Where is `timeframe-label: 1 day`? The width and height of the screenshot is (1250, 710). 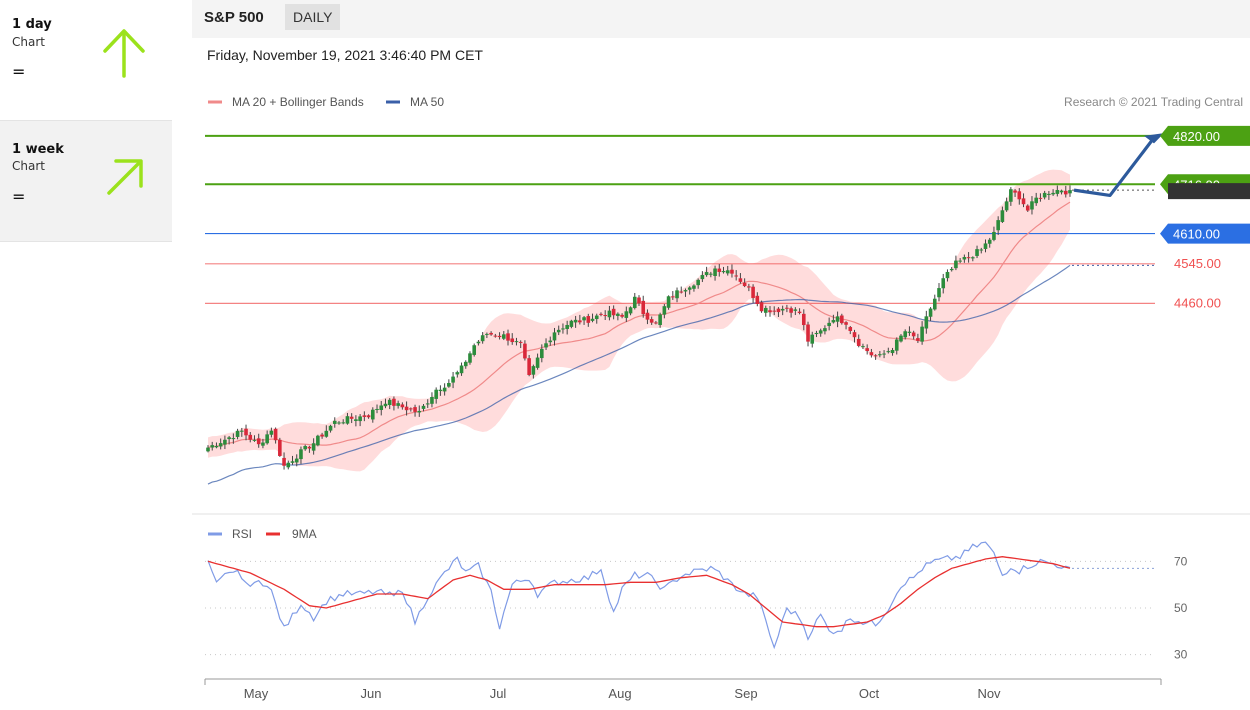
timeframe-label: 1 day is located at coordinates (32, 24).